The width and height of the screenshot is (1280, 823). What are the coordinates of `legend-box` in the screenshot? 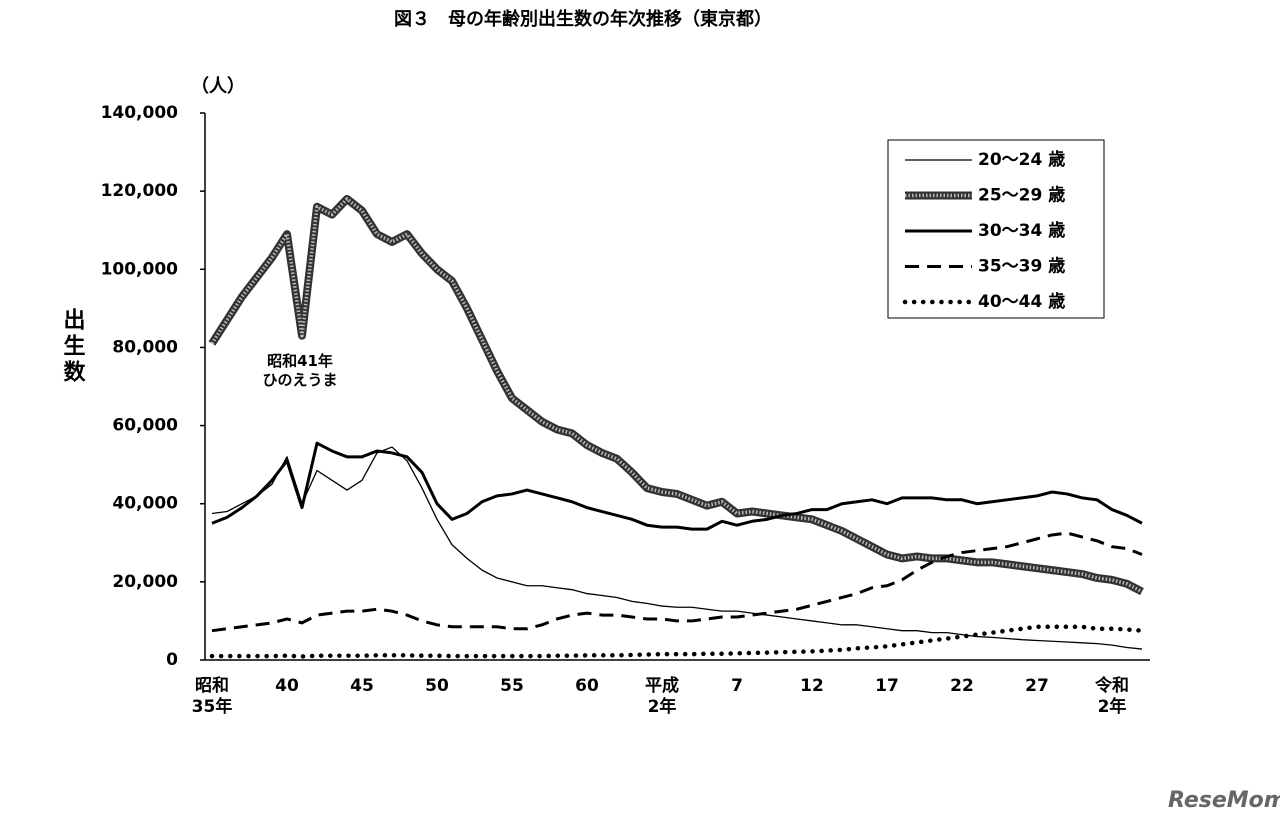 It's located at (996, 229).